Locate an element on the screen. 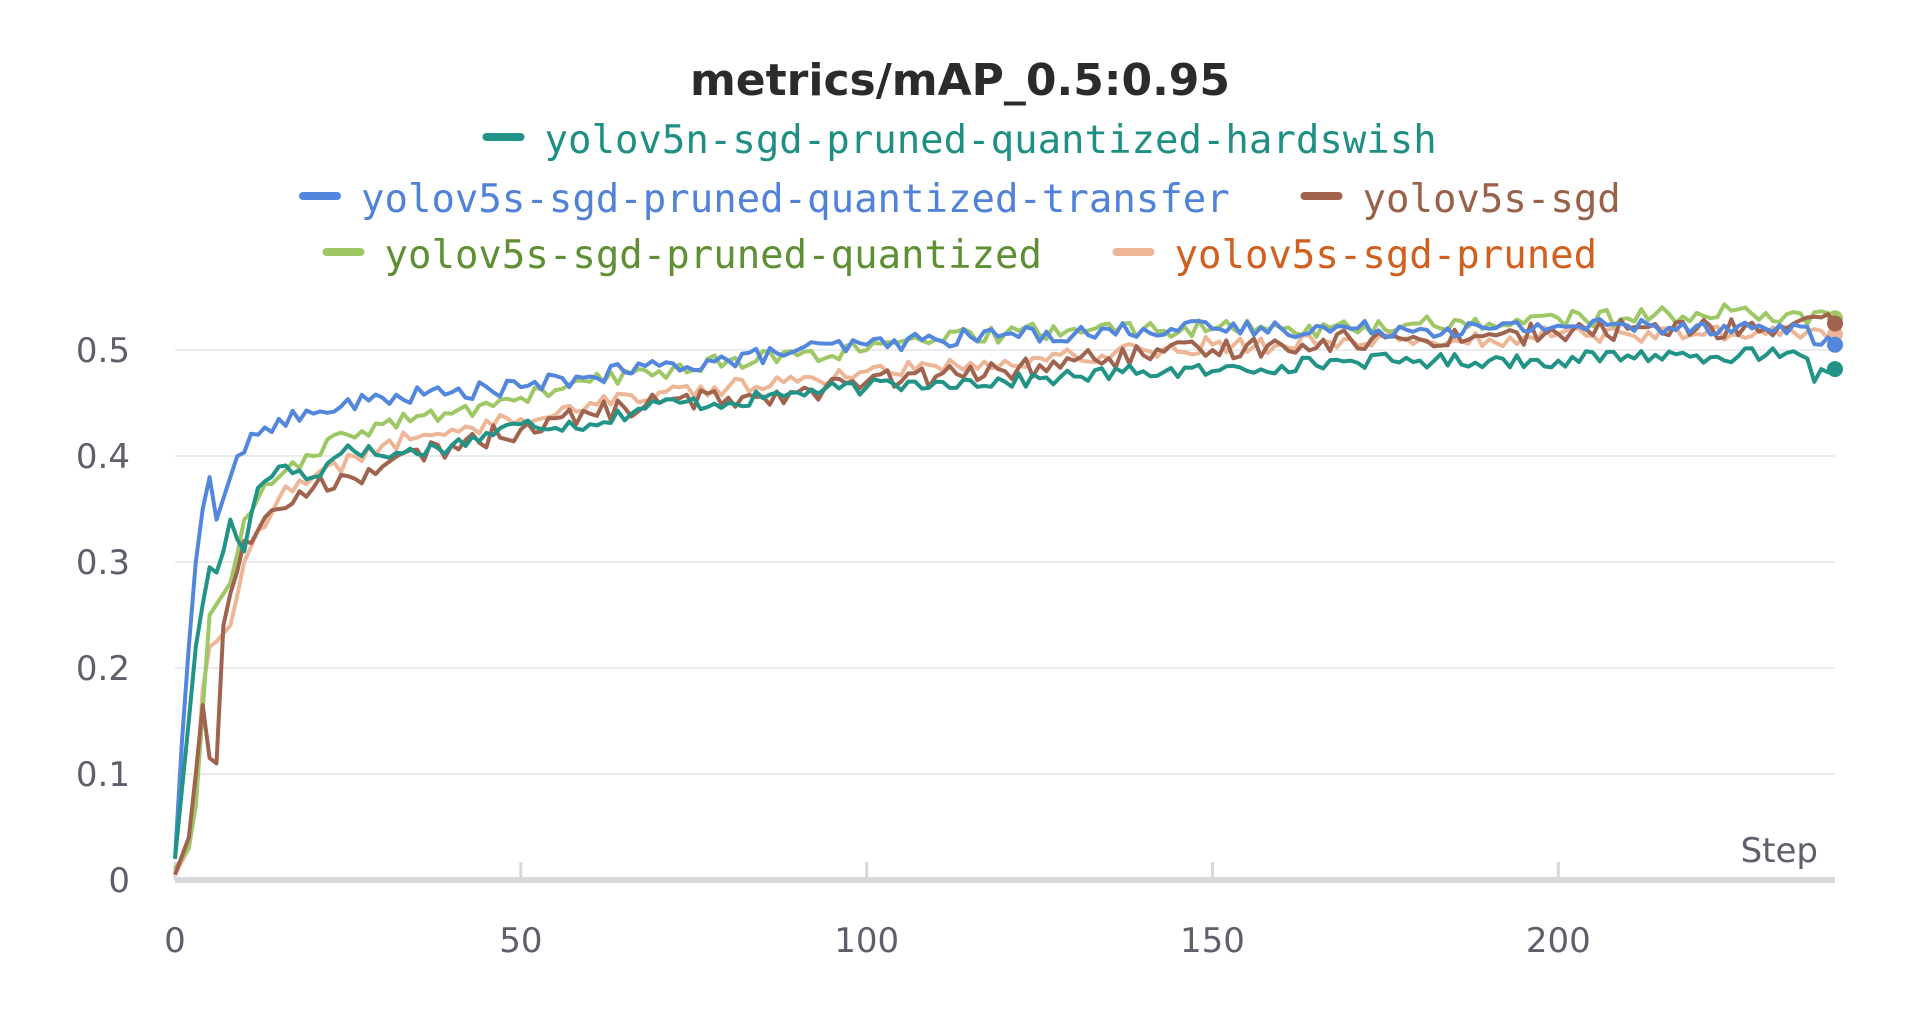 The width and height of the screenshot is (1920, 1009). legend-item: yolov5s-sgd-pruned-quantized-transfer is located at coordinates (764, 199).